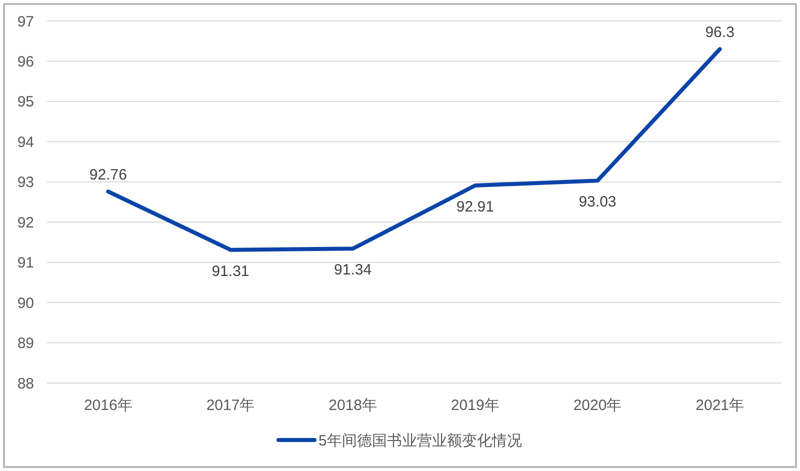 The width and height of the screenshot is (800, 471). What do you see at coordinates (108, 175) in the screenshot?
I see `data-label: 92.76` at bounding box center [108, 175].